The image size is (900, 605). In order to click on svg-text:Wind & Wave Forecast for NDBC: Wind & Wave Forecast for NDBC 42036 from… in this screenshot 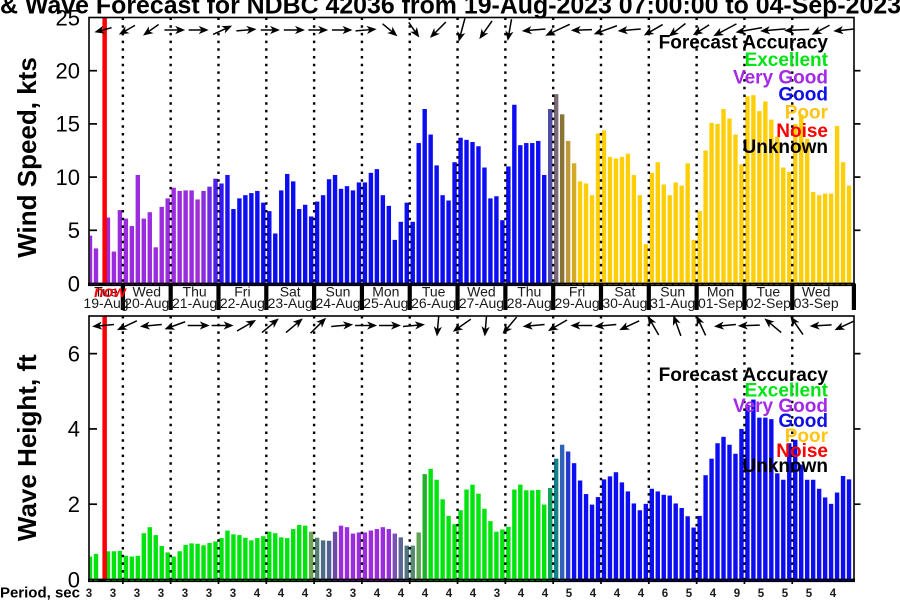, I will do `click(450, 10)`.